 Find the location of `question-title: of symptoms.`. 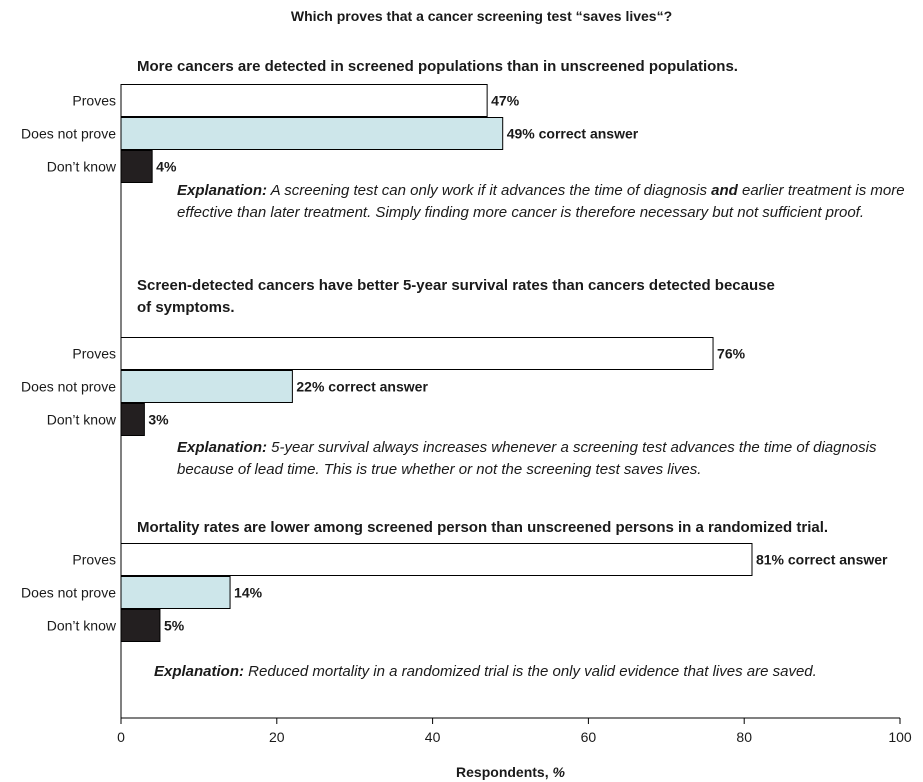

question-title: of symptoms. is located at coordinates (186, 307).